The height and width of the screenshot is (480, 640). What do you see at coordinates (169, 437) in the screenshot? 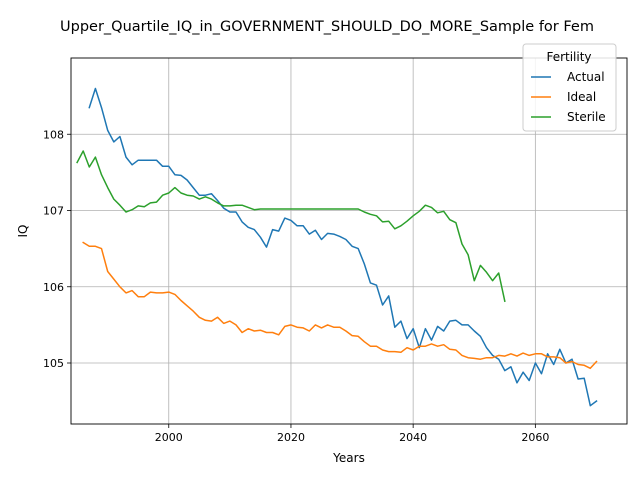
I see `x-tick-label: 2000` at bounding box center [169, 437].